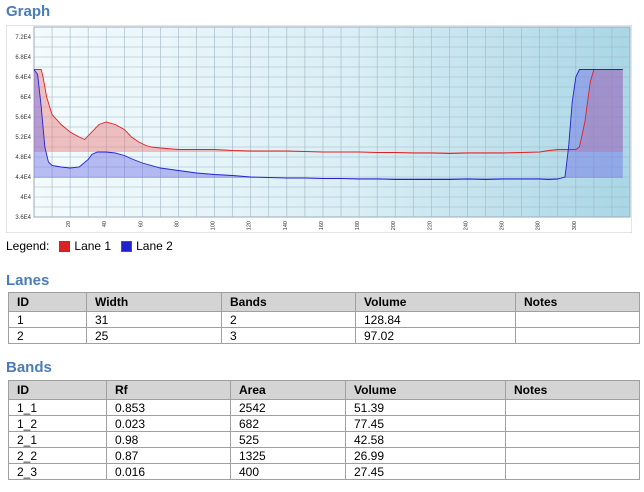  Describe the element at coordinates (430, 225) in the screenshot. I see `x-tick-label: 220` at that location.